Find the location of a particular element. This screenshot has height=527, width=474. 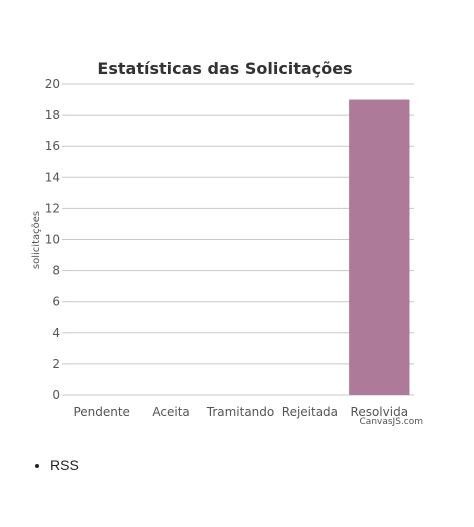

bars is located at coordinates (379, 247).